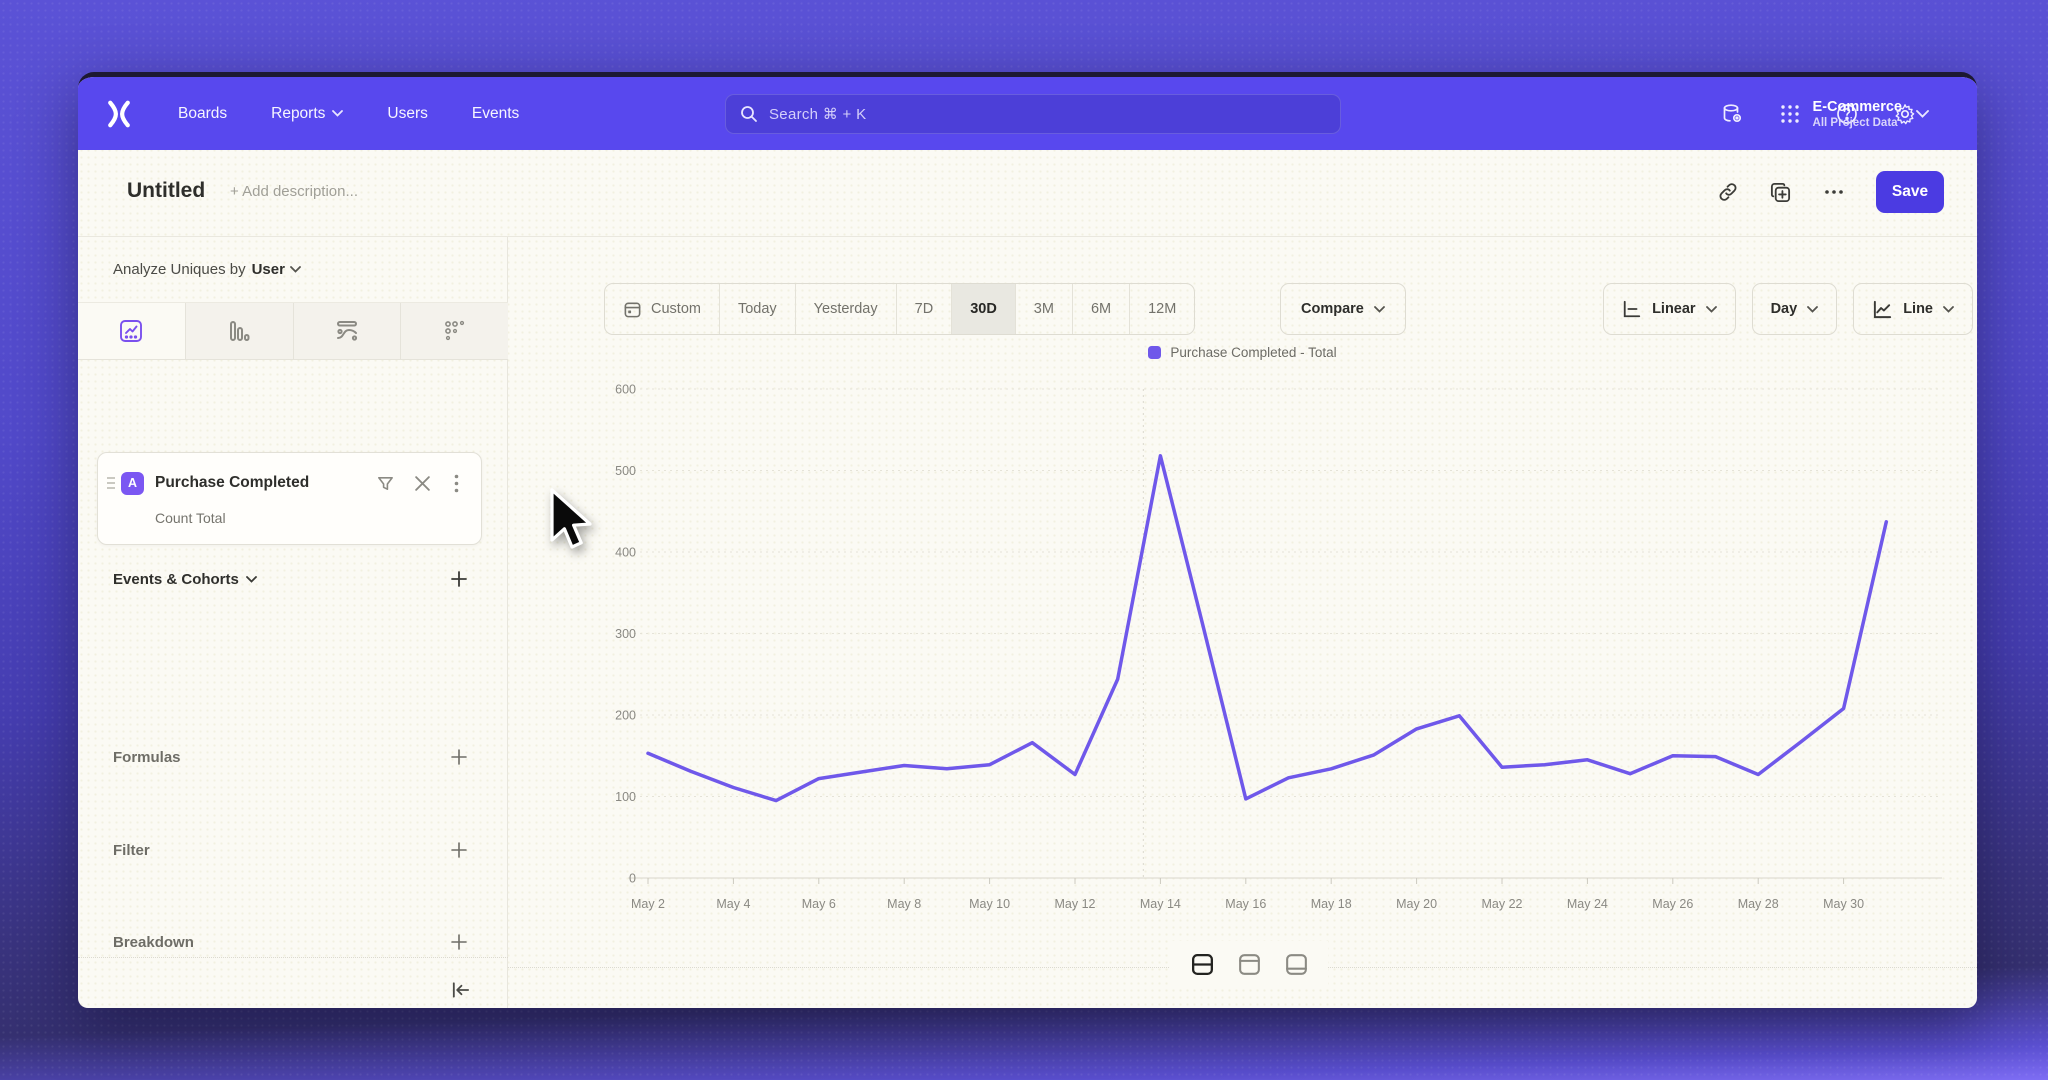 This screenshot has height=1080, width=2048. Describe the element at coordinates (923, 309) in the screenshot. I see `range-7d: 7D` at that location.